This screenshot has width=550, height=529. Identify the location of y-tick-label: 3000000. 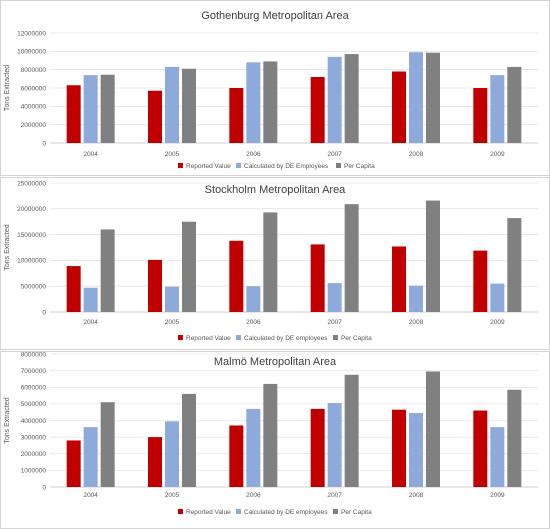
(34, 437).